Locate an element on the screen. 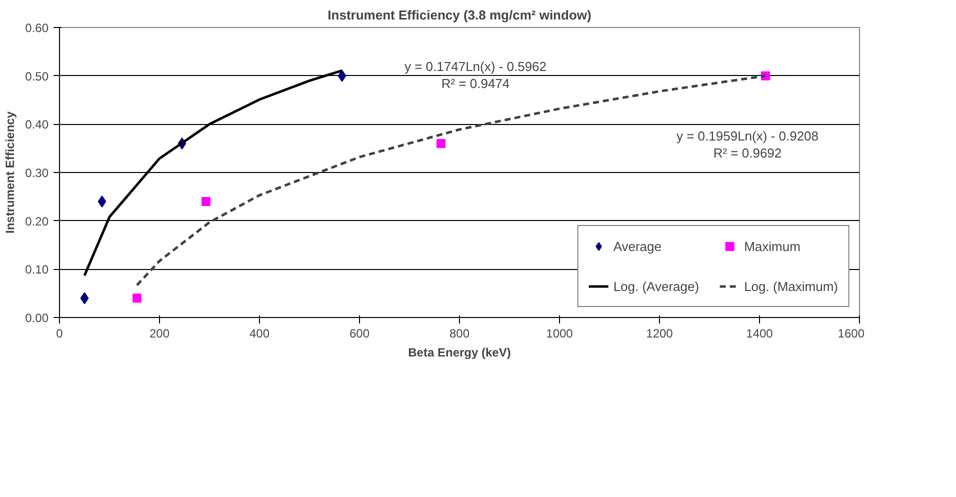  x-tick-label: 200 is located at coordinates (159, 333).